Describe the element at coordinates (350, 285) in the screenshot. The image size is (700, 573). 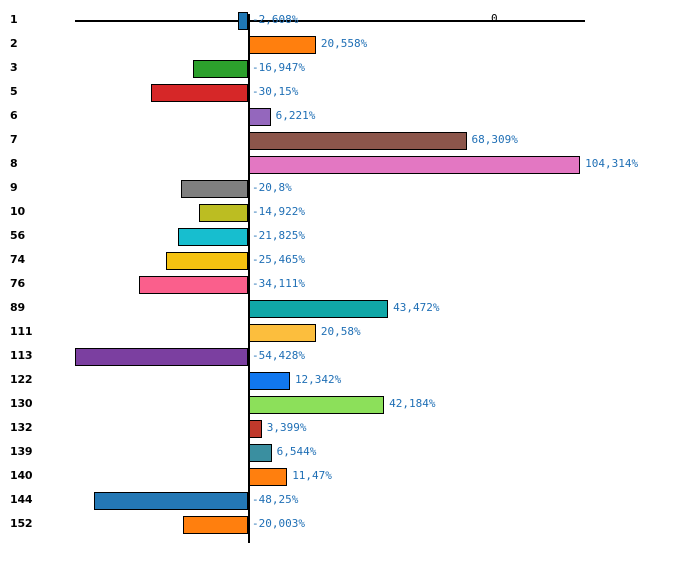
I see `bar-row: 76 -34,111%` at that location.